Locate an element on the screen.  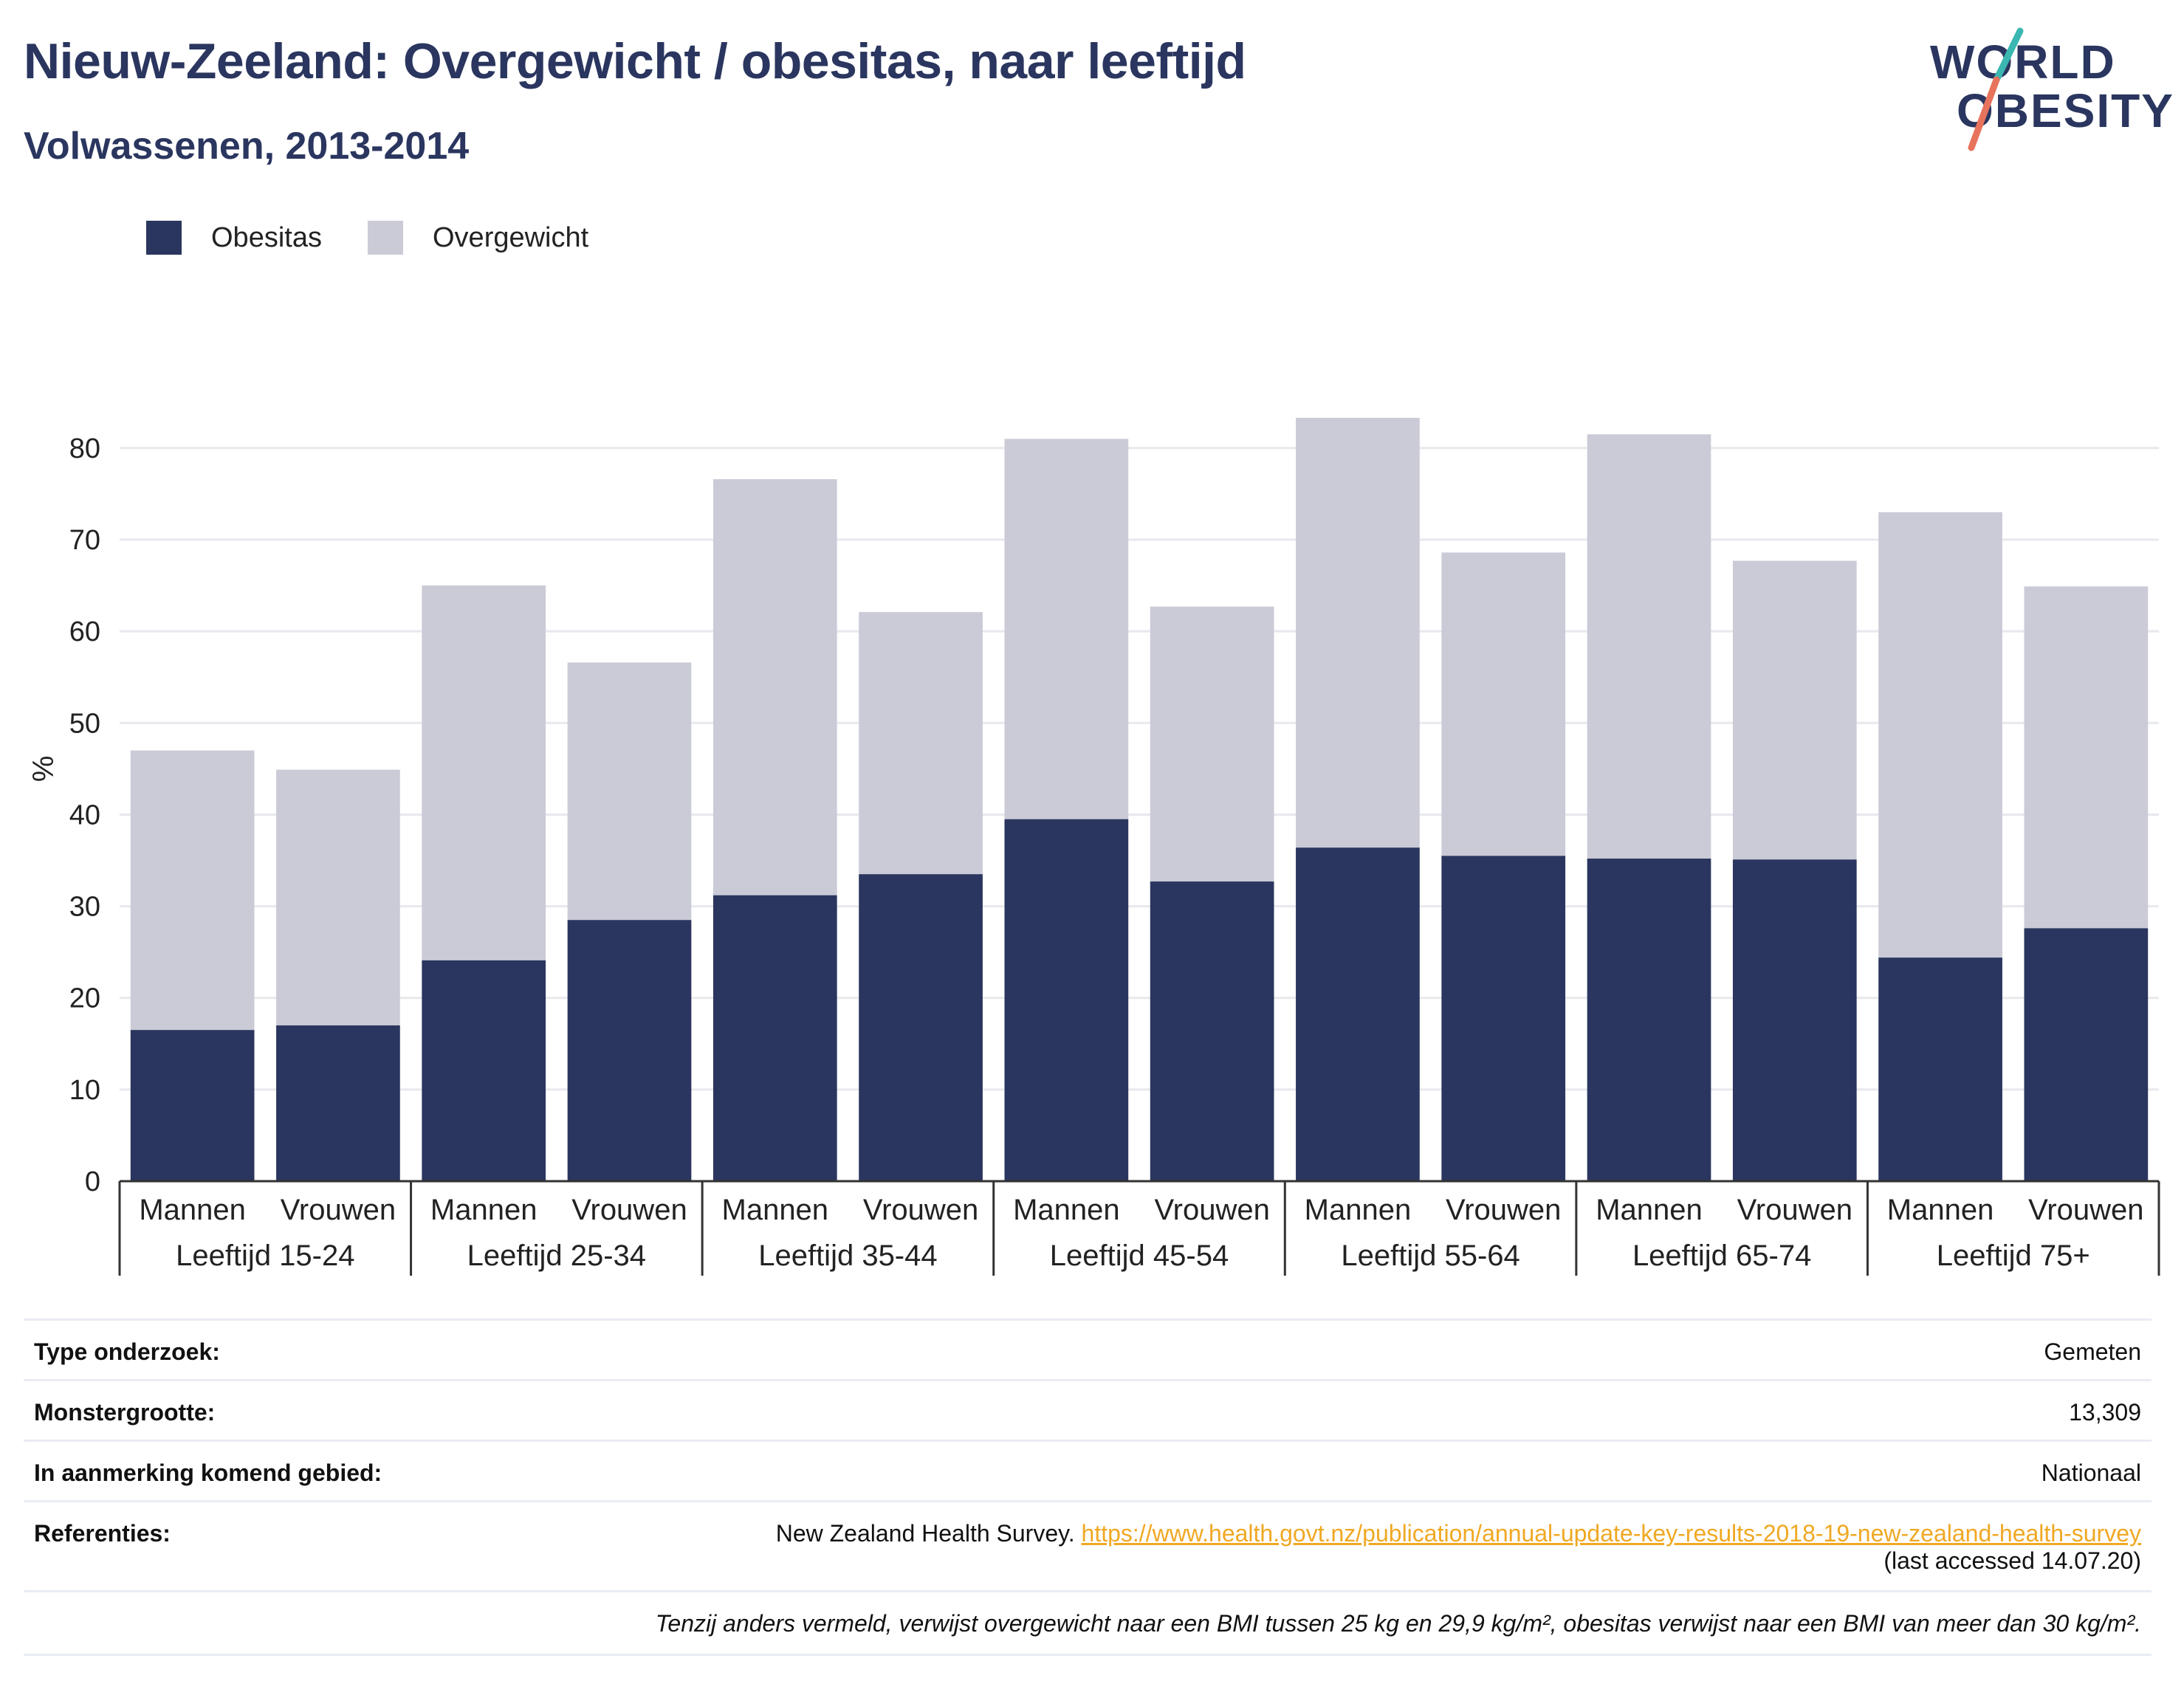
y-tick-label: 50 is located at coordinates (85, 723).